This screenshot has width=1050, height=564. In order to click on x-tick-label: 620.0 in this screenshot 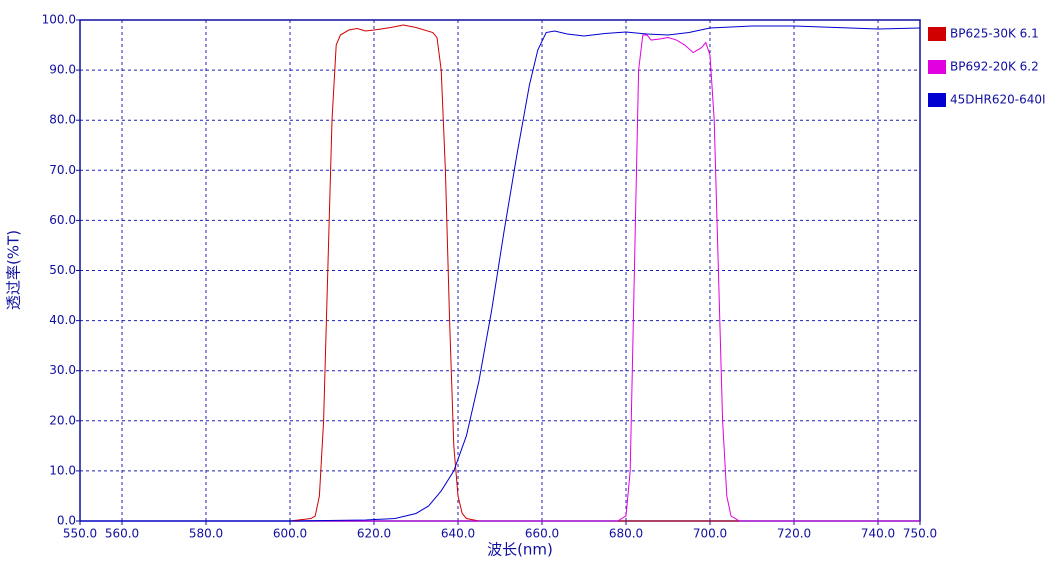, I will do `click(374, 534)`.